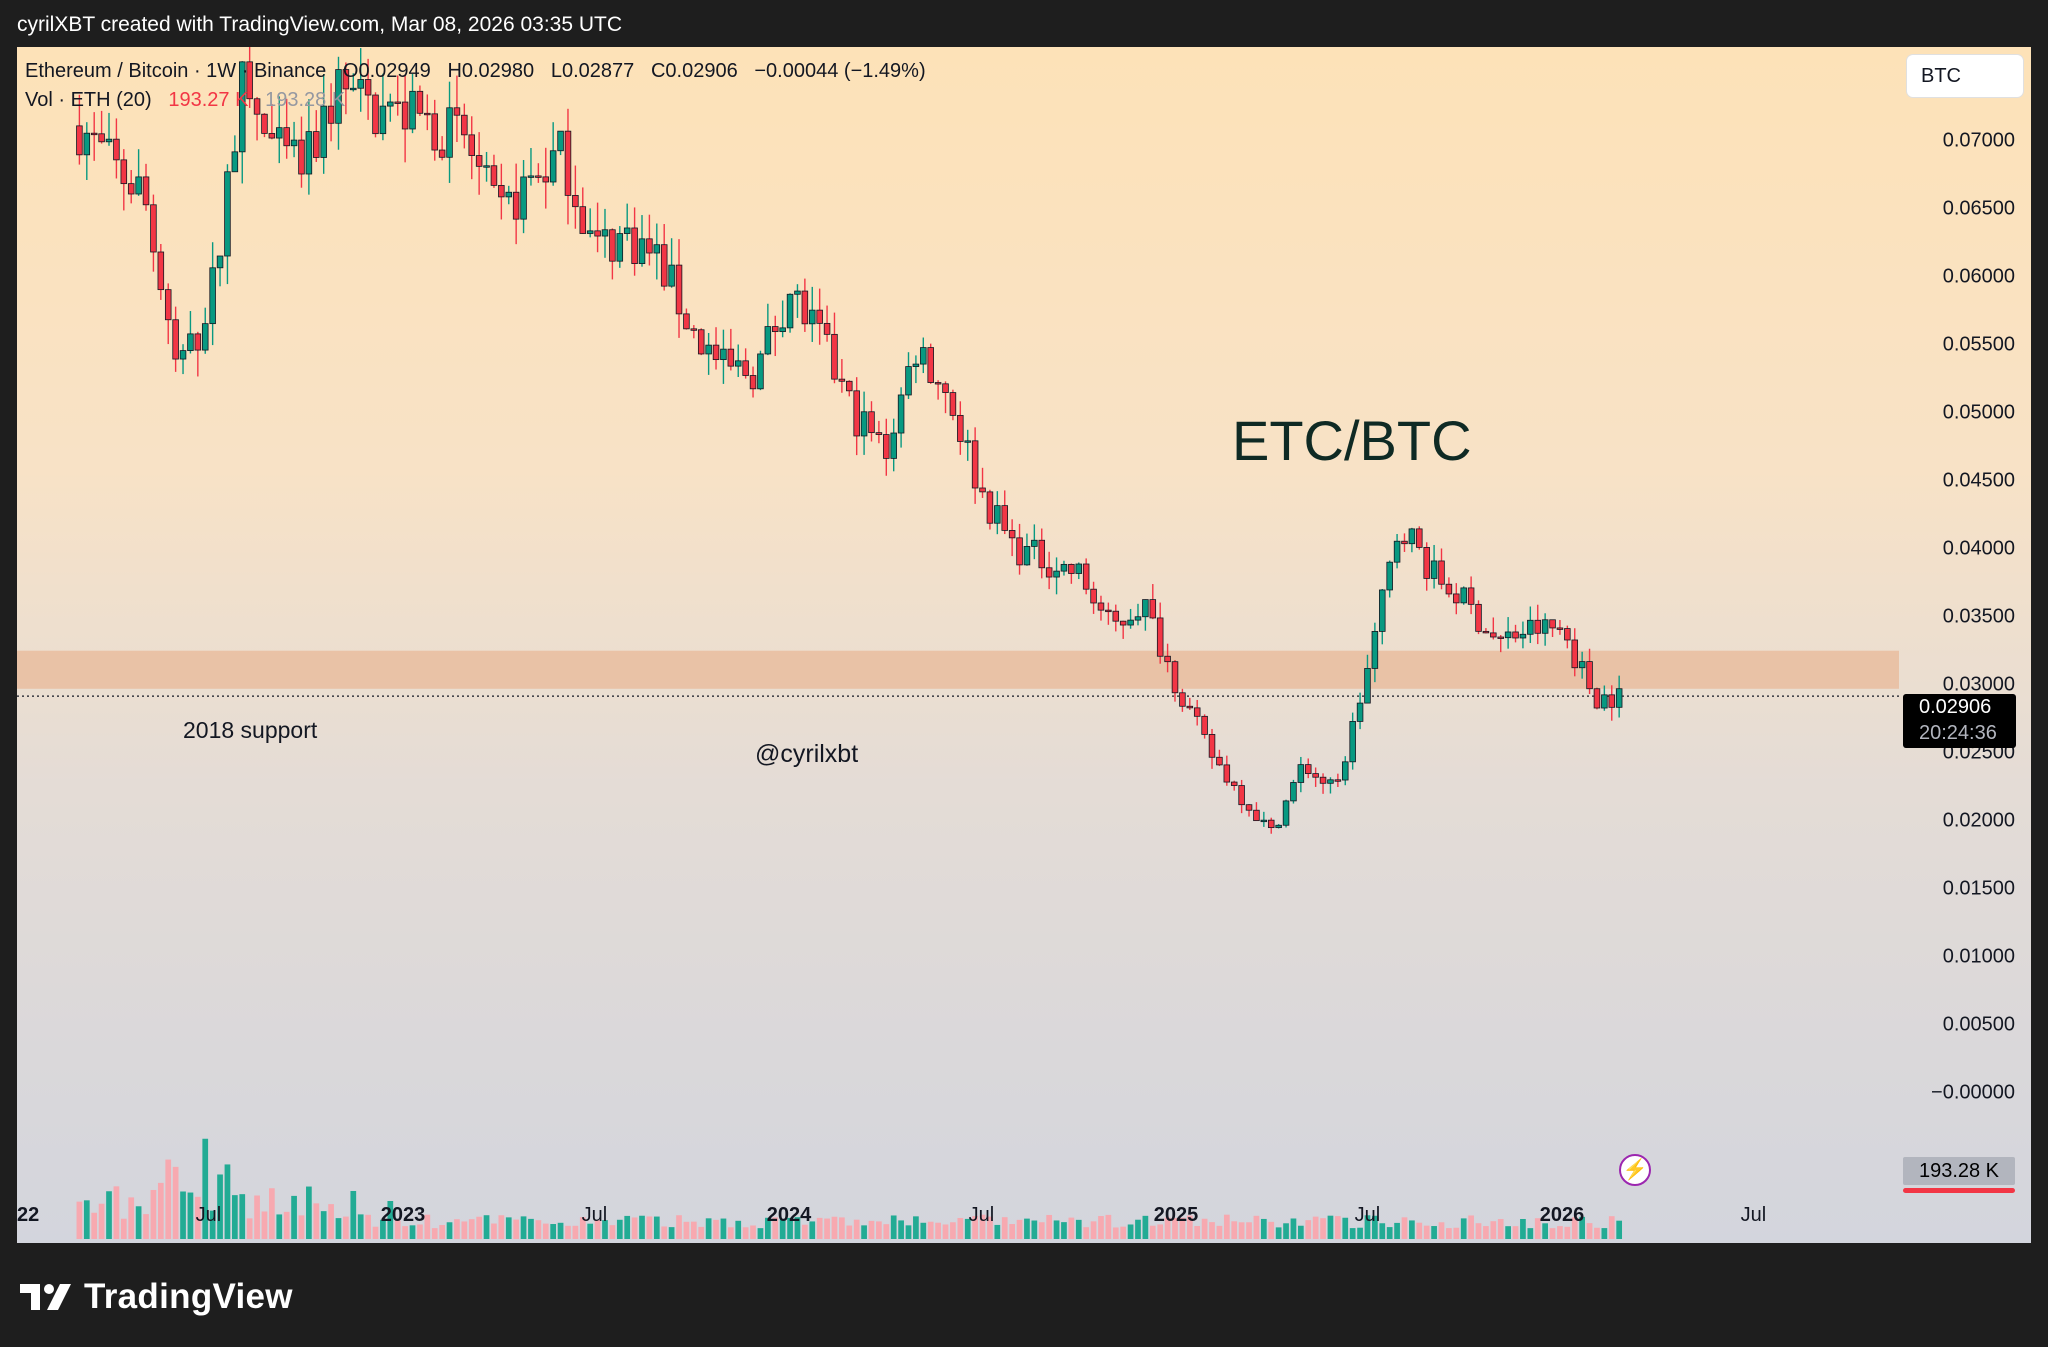 The height and width of the screenshot is (1347, 2048). I want to click on legend-vol-ma: 193.28 K, so click(305, 100).